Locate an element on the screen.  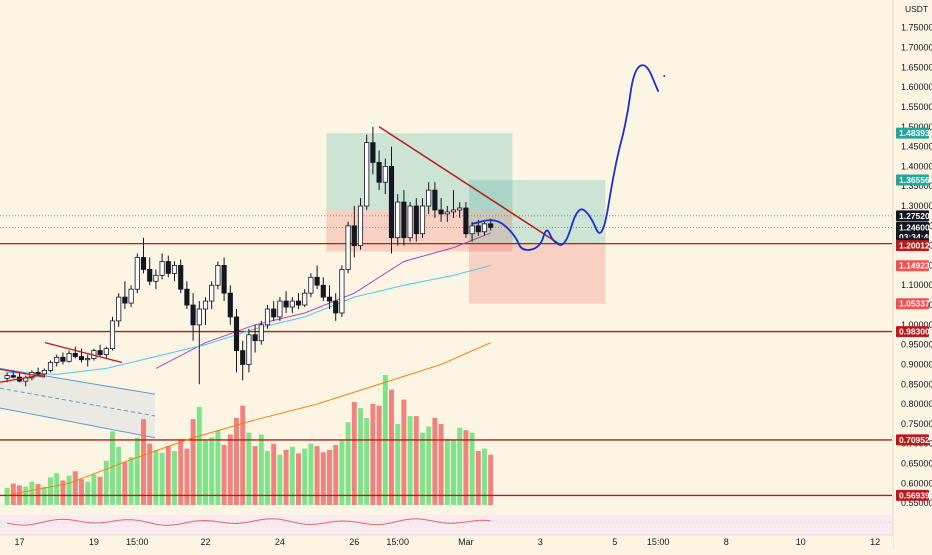
price-tag-label: 1.20012 is located at coordinates (914, 246).